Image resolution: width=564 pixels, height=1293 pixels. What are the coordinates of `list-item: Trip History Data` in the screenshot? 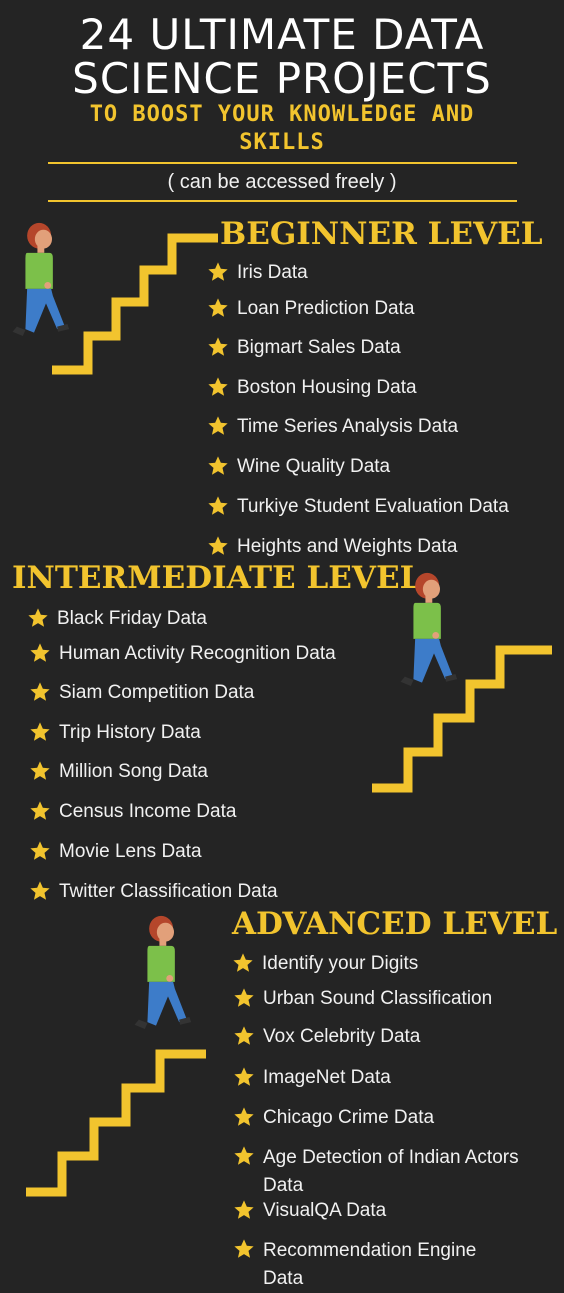 It's located at (199, 733).